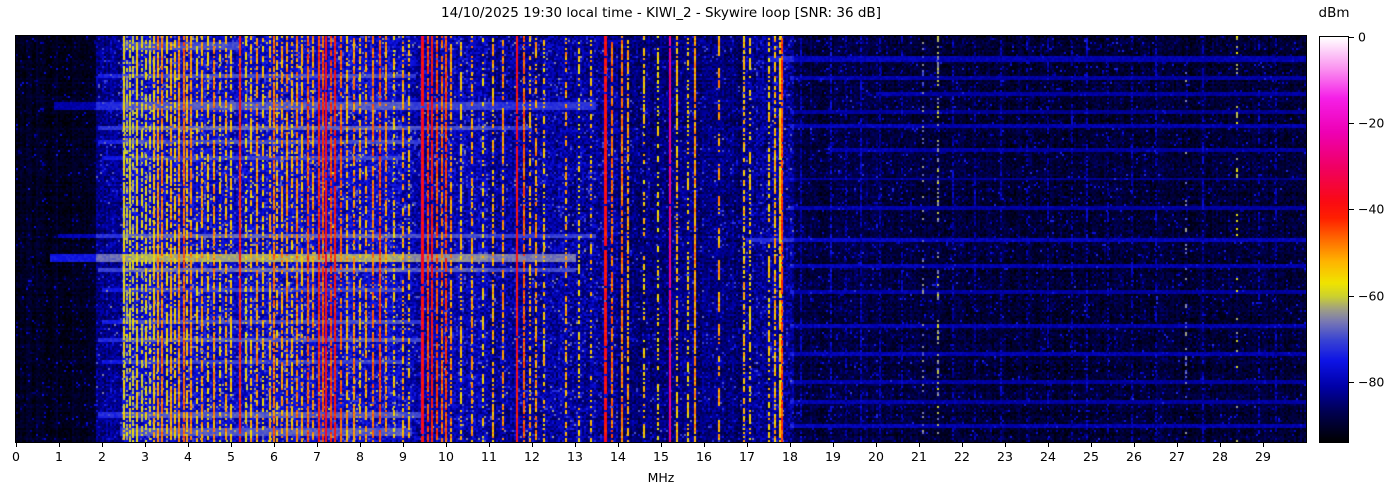 Image resolution: width=1400 pixels, height=500 pixels. What do you see at coordinates (747, 456) in the screenshot?
I see `x-tick-label: 17` at bounding box center [747, 456].